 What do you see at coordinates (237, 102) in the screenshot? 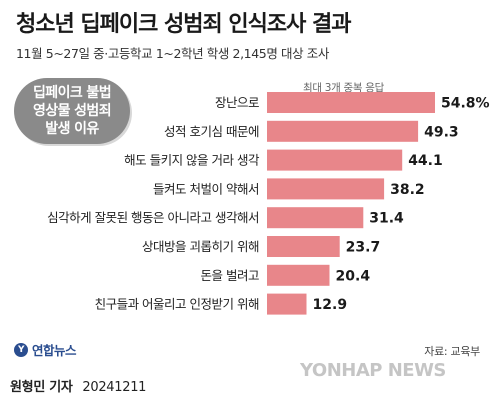
I see `category-label-0: 장난으로` at bounding box center [237, 102].